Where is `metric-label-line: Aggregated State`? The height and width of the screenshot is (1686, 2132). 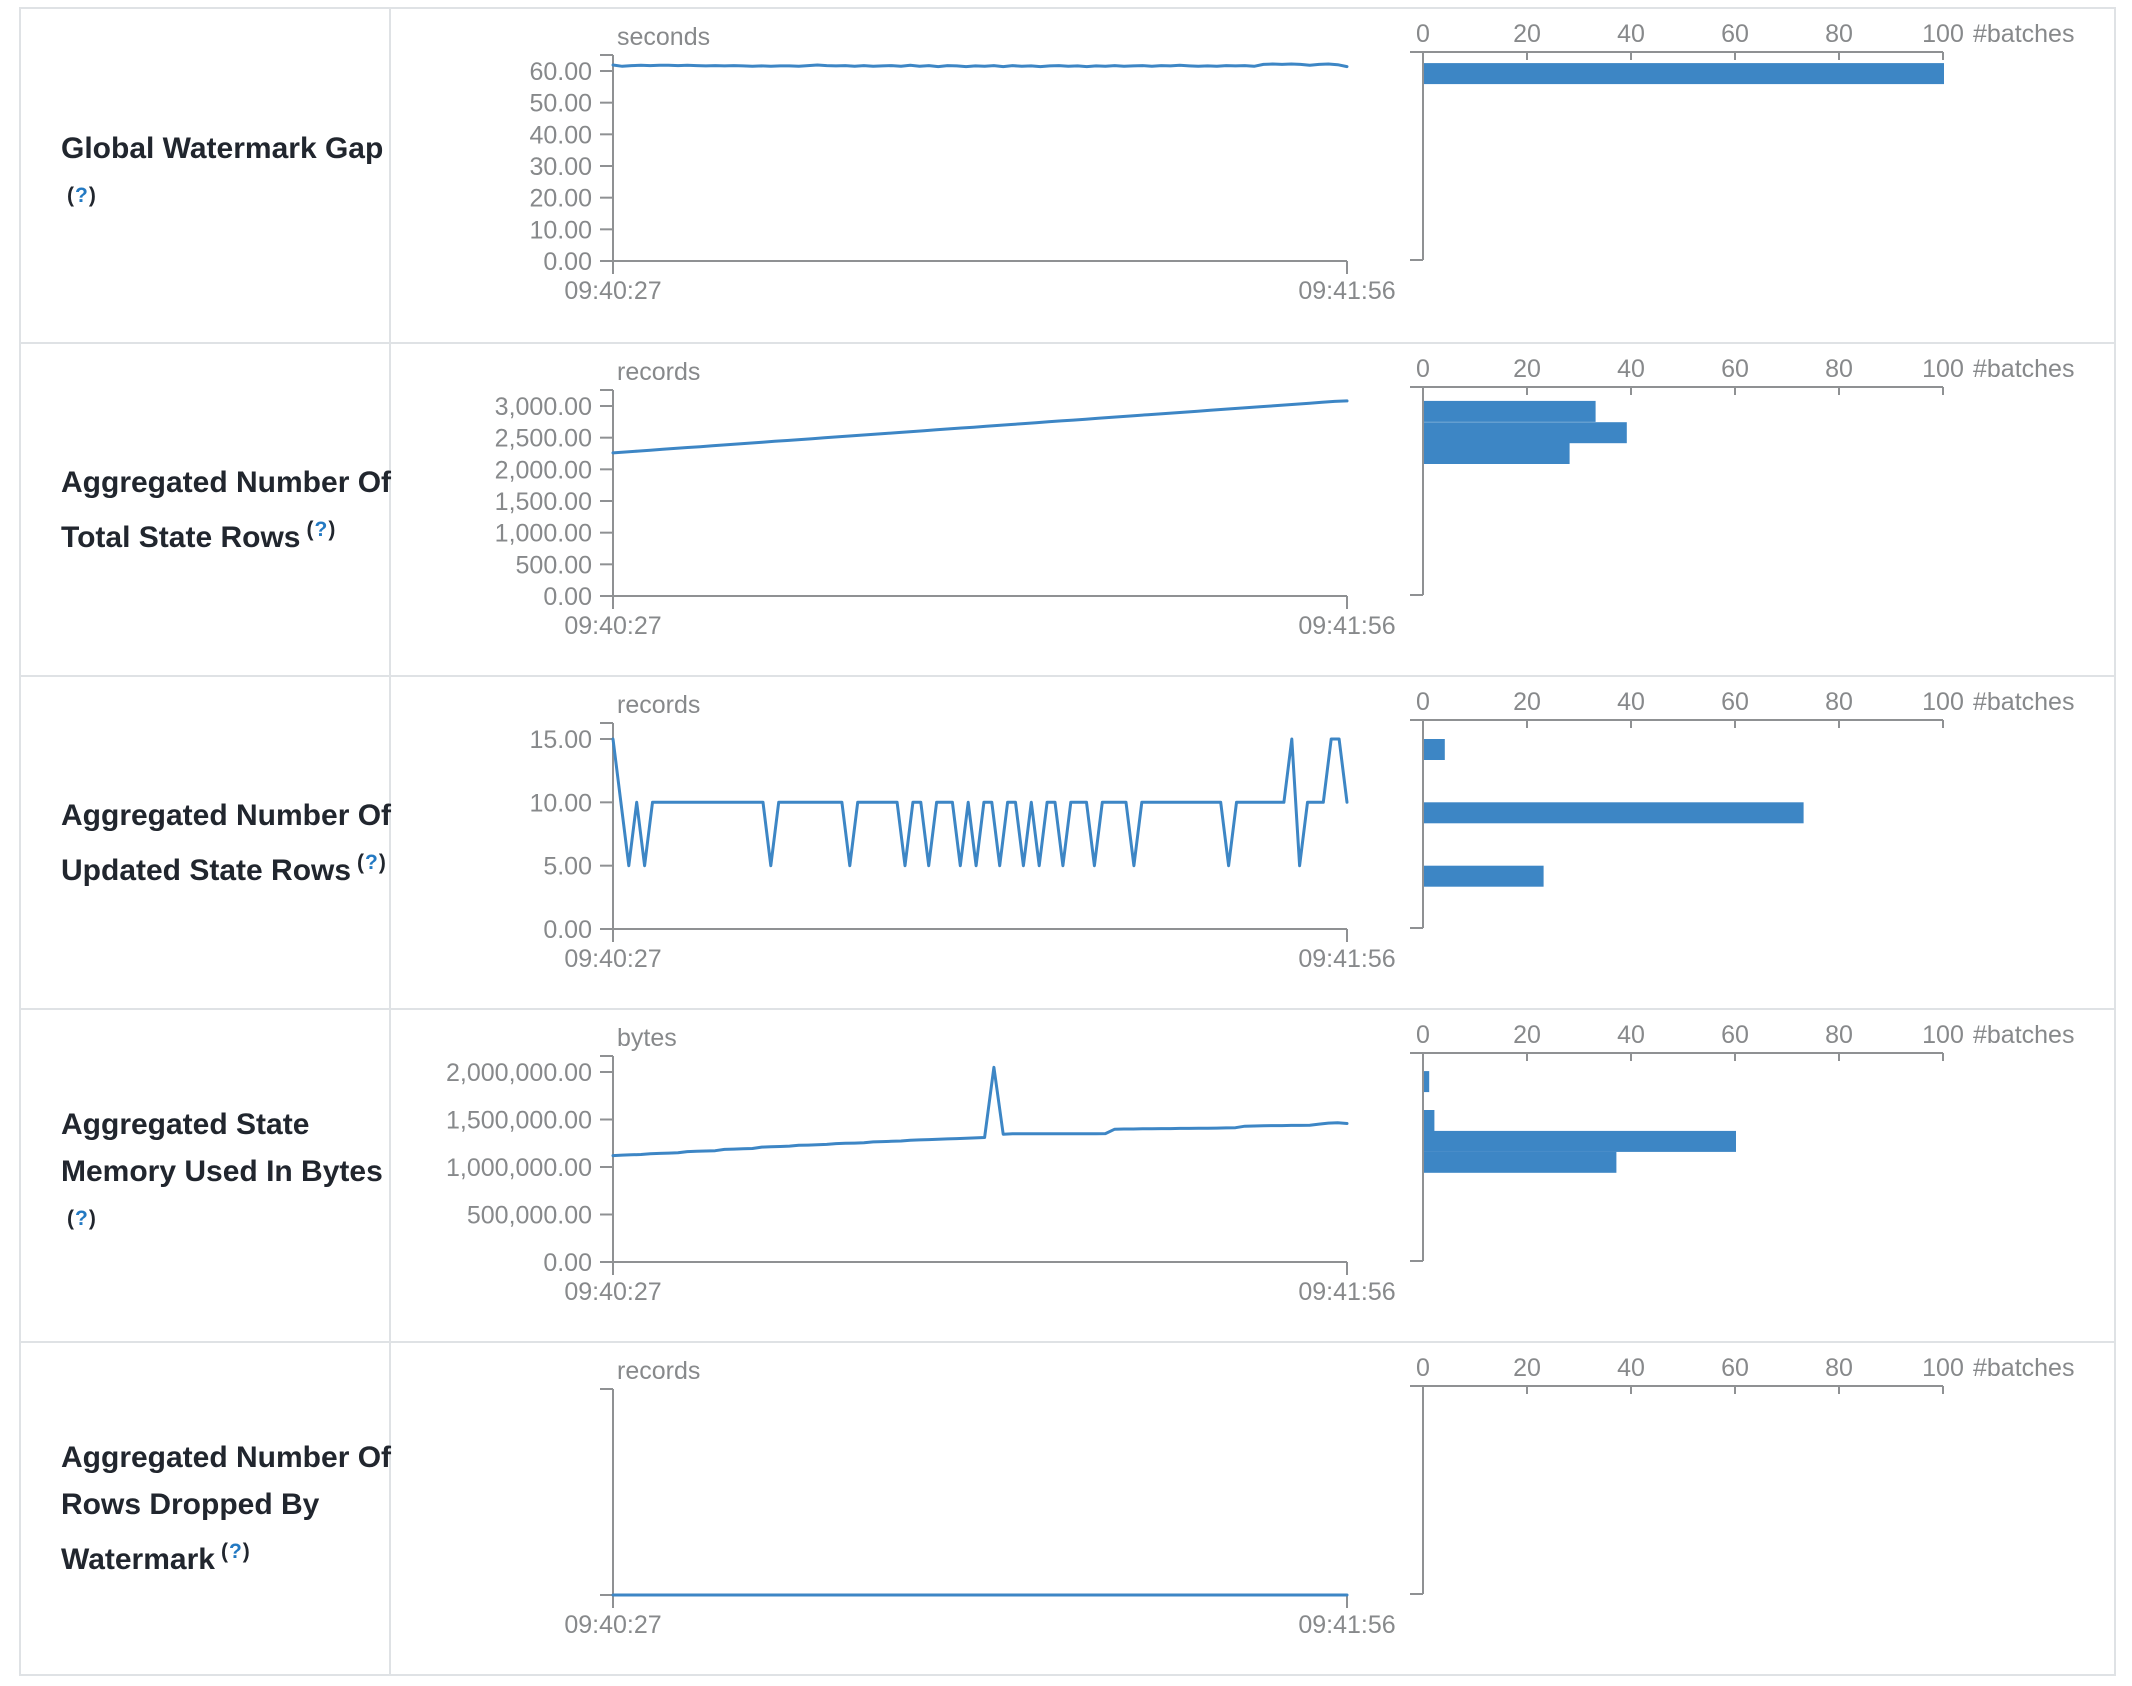
metric-label-line: Aggregated State is located at coordinates (216, 1124).